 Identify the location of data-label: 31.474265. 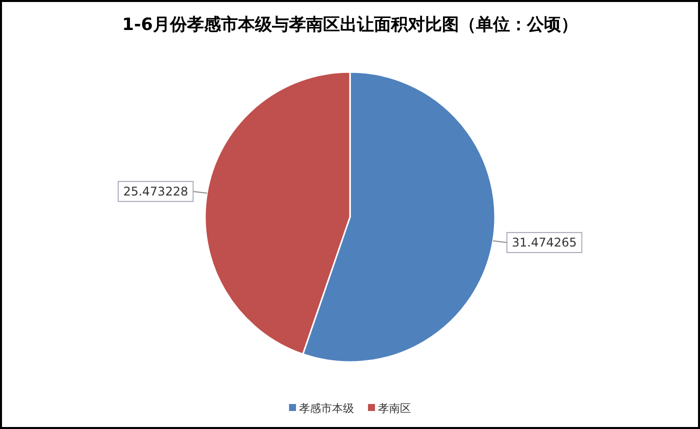
(544, 243).